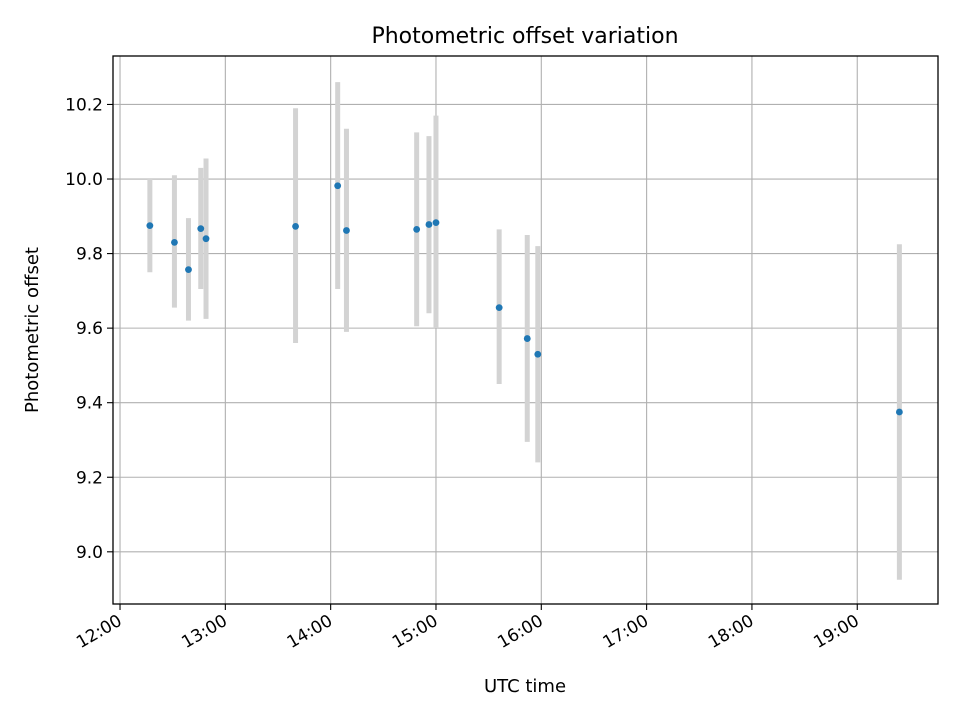 The height and width of the screenshot is (720, 960). What do you see at coordinates (32, 330) in the screenshot?
I see `y-axis-label: Photometric offset` at bounding box center [32, 330].